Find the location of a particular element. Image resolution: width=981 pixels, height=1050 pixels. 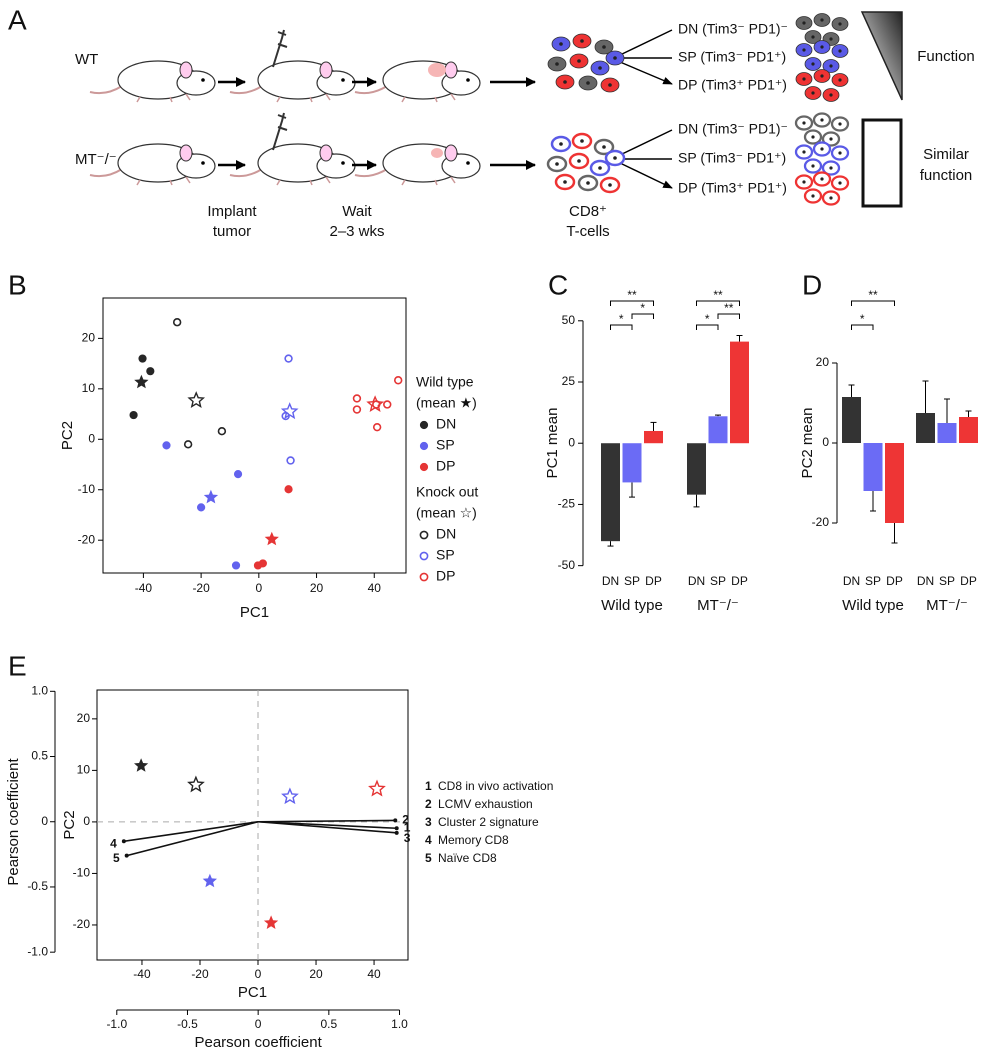

tumor is located at coordinates (437, 70).